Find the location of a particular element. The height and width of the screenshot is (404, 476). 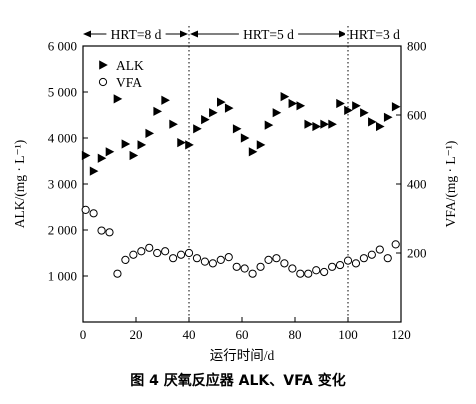

x-tick-label: 60 is located at coordinates (242, 334).